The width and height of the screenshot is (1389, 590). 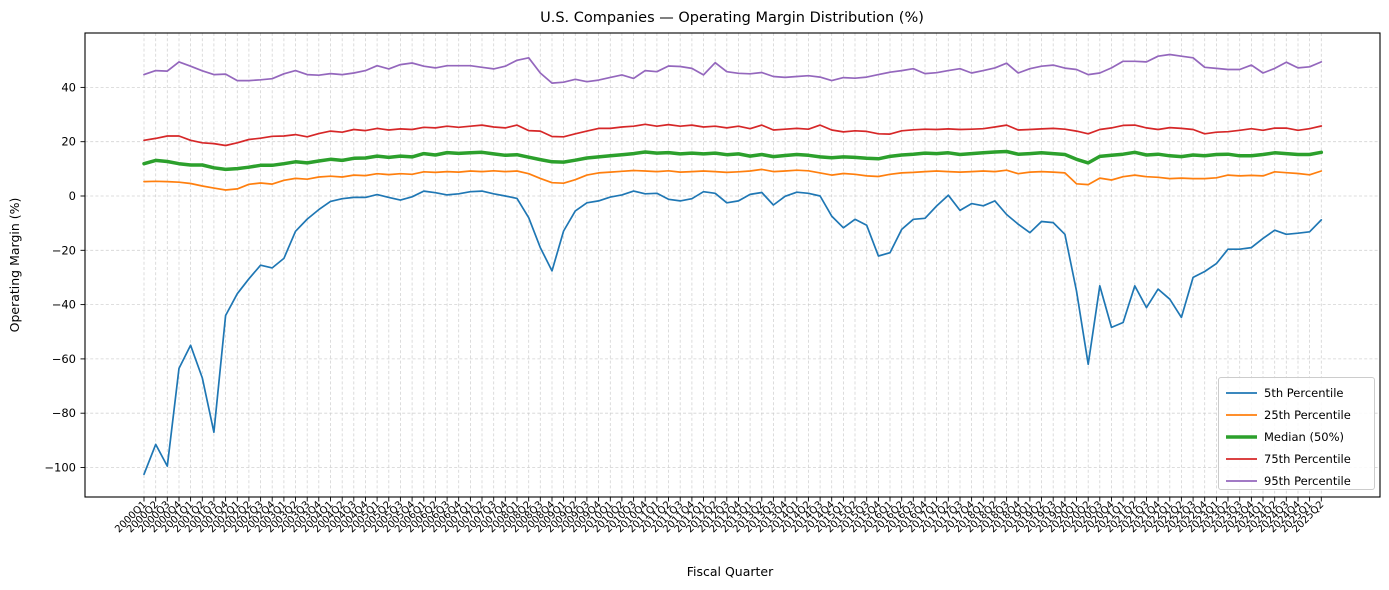 I want to click on x-axis-ticks, so click(x=732, y=499).